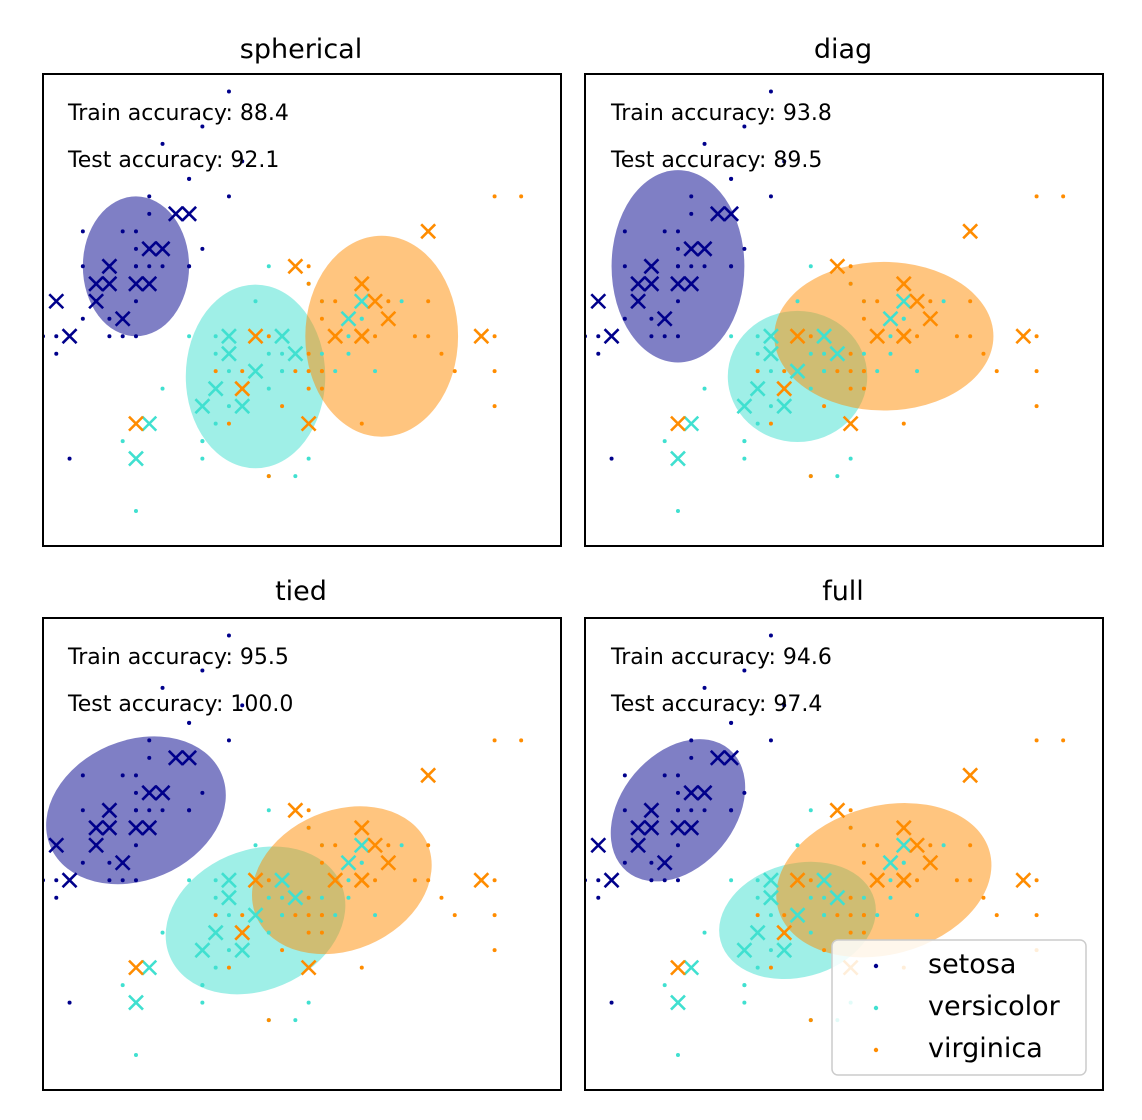 This screenshot has width=1142, height=1120. I want to click on legend-marker-virginica, so click(876, 1050).